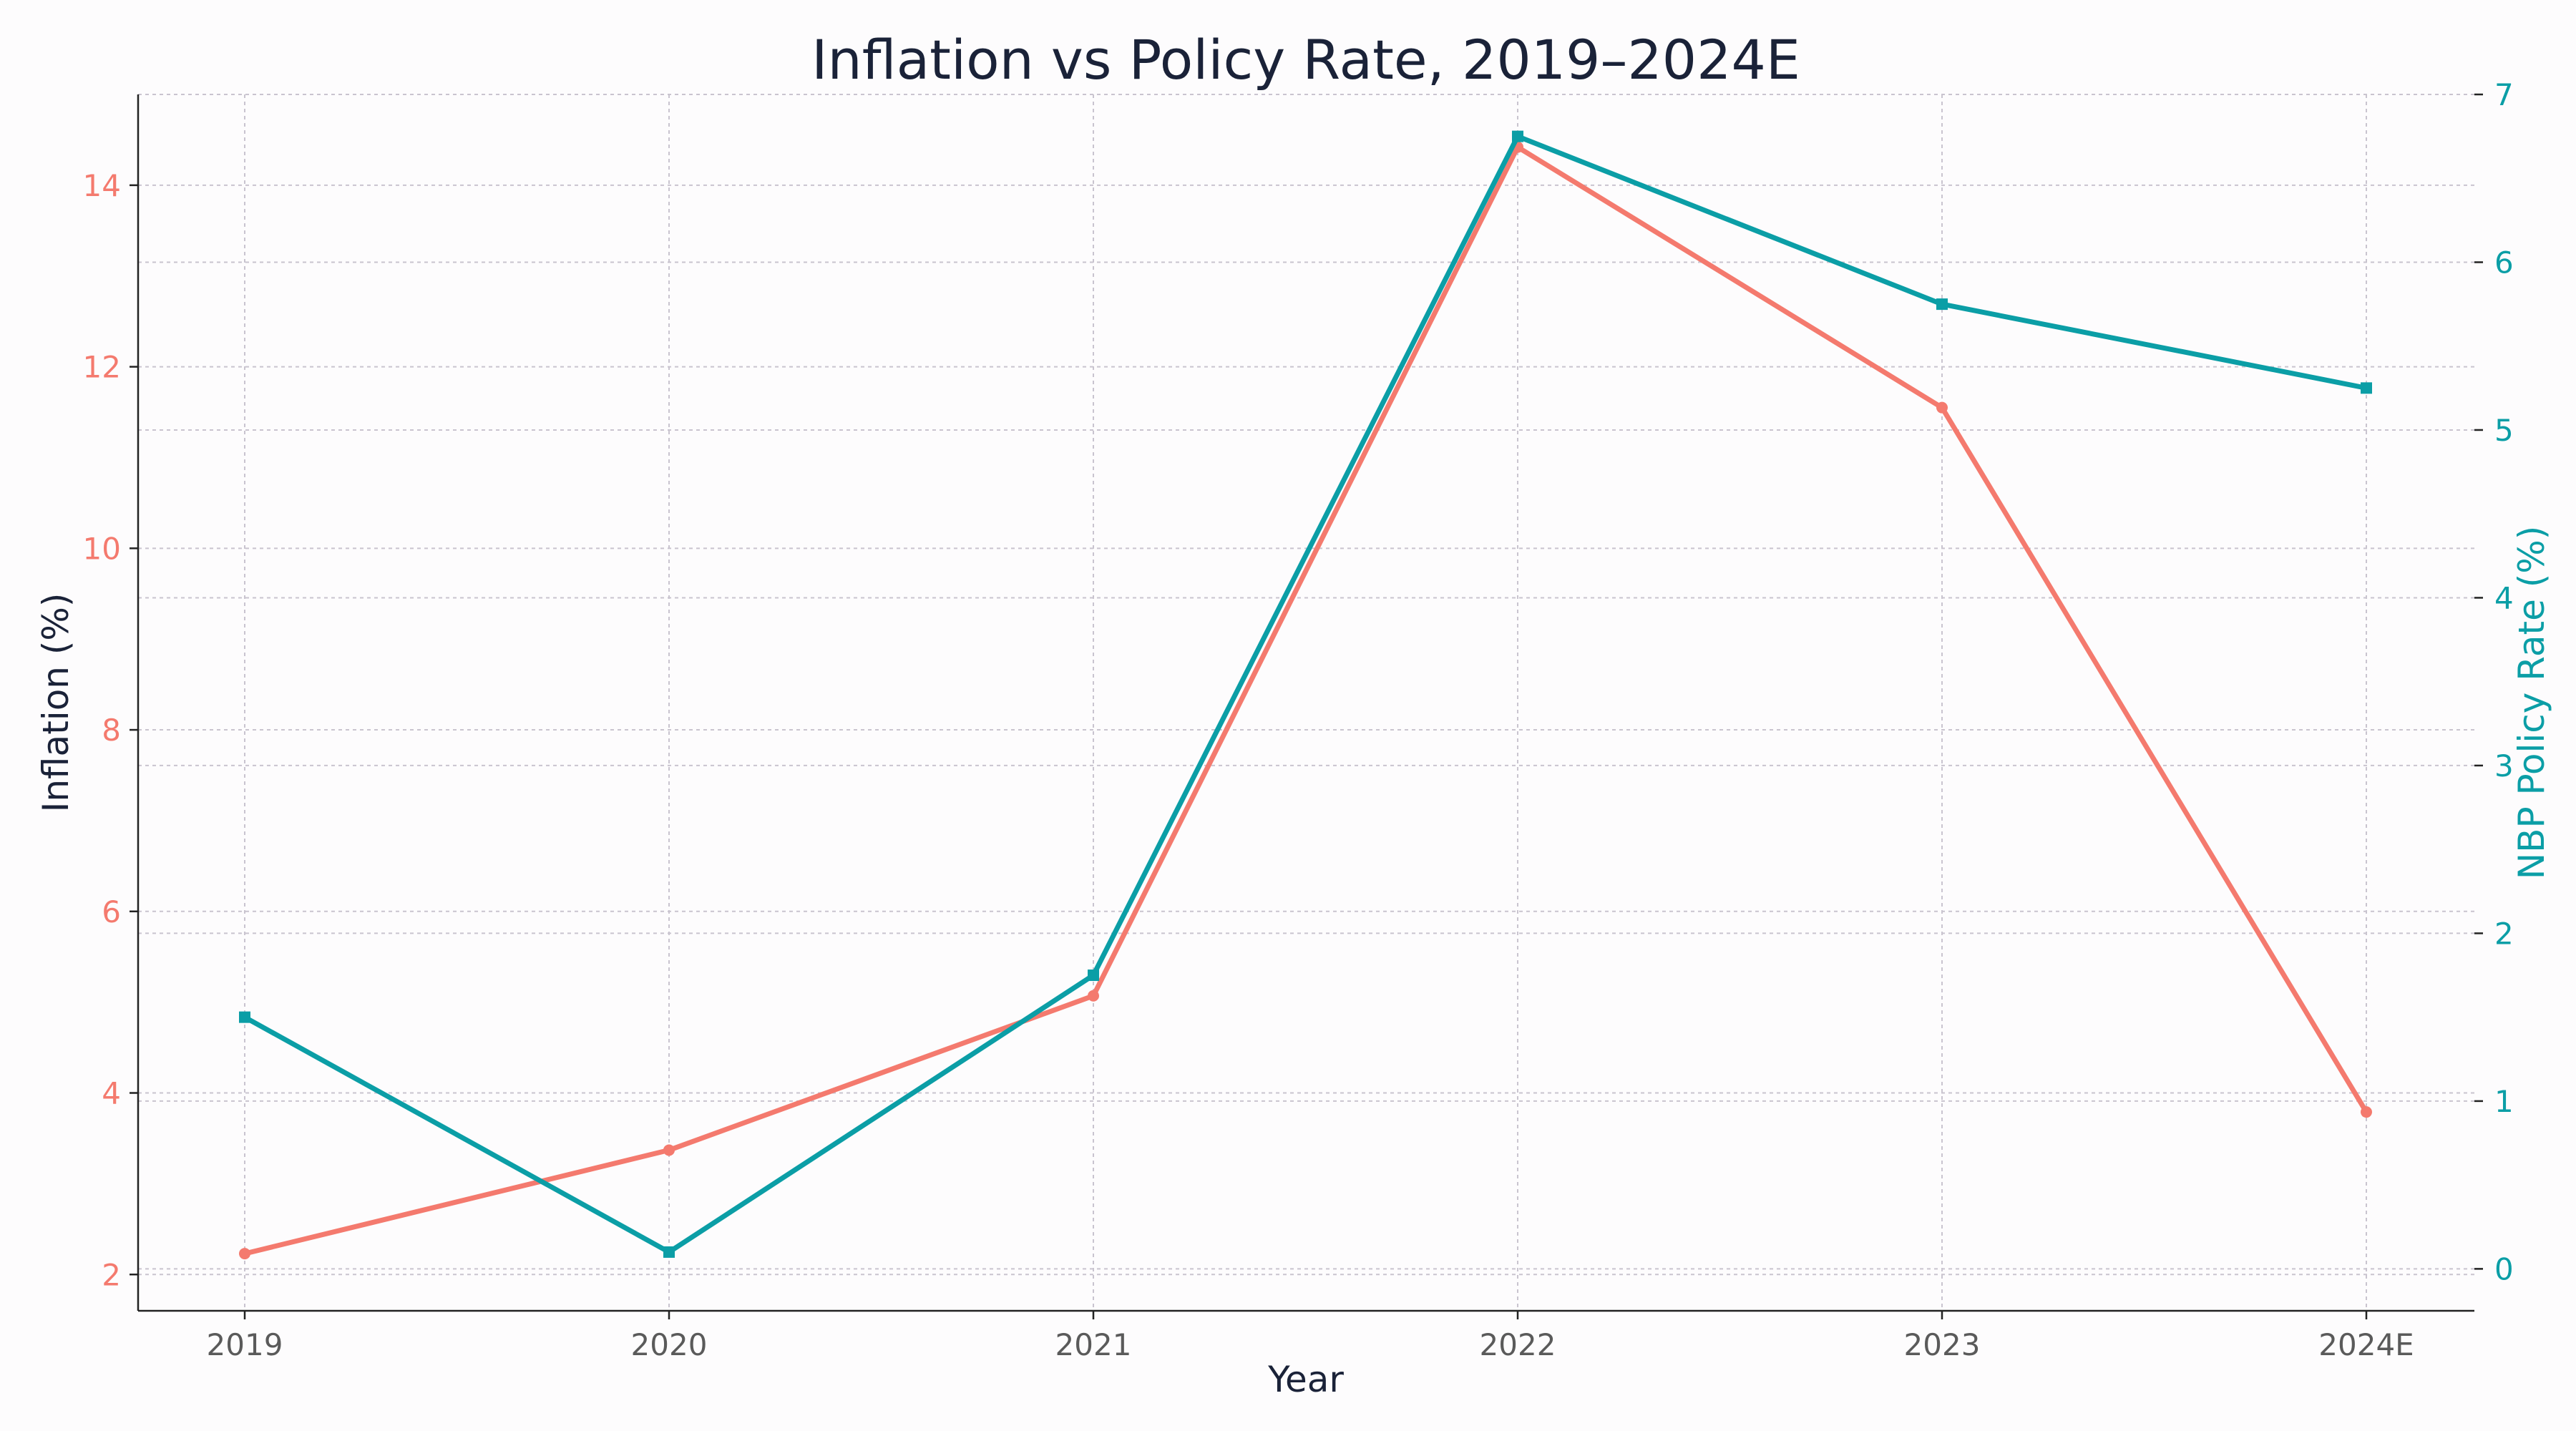  Describe the element at coordinates (111, 911) in the screenshot. I see `y-left-tick-label: 6` at that location.